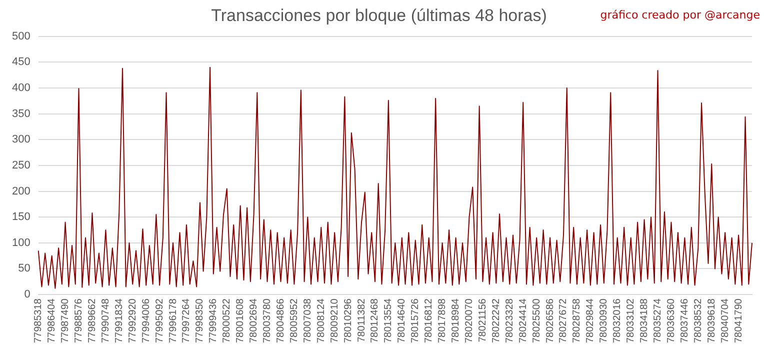 The width and height of the screenshot is (768, 349). I want to click on x-tick-label: 78009210, so click(334, 321).